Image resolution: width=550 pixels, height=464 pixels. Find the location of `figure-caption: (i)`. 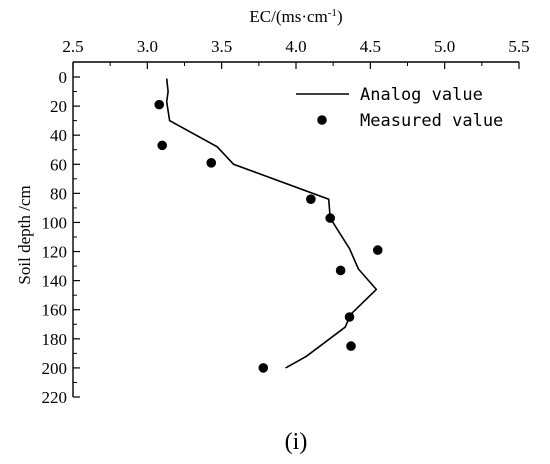

figure-caption: (i) is located at coordinates (296, 442).